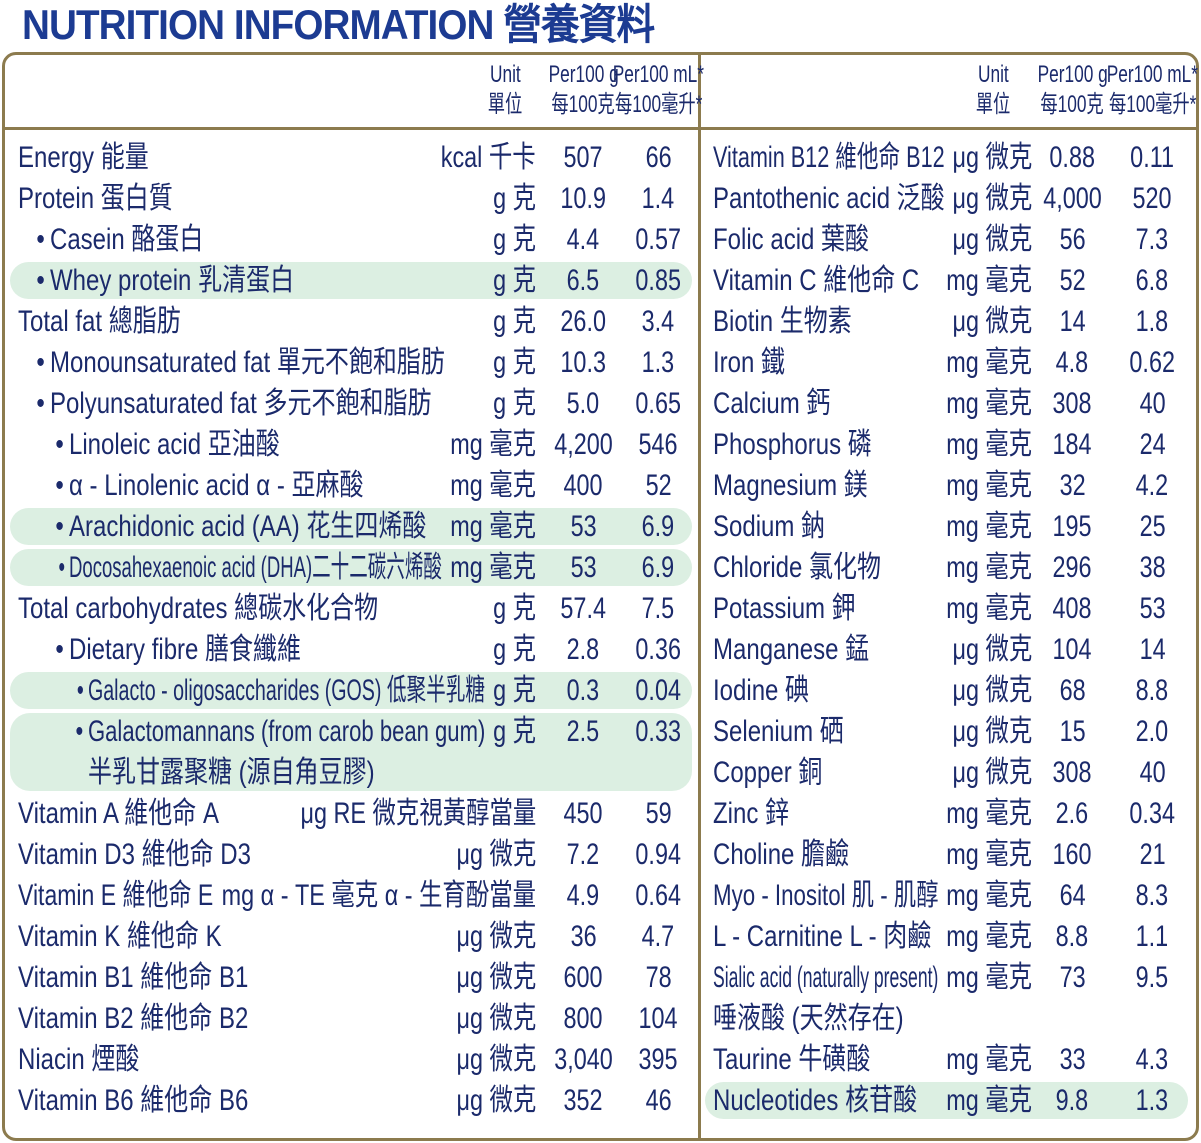 The height and width of the screenshot is (1143, 1201). What do you see at coordinates (1072, 649) in the screenshot?
I see `per-100g: 104` at bounding box center [1072, 649].